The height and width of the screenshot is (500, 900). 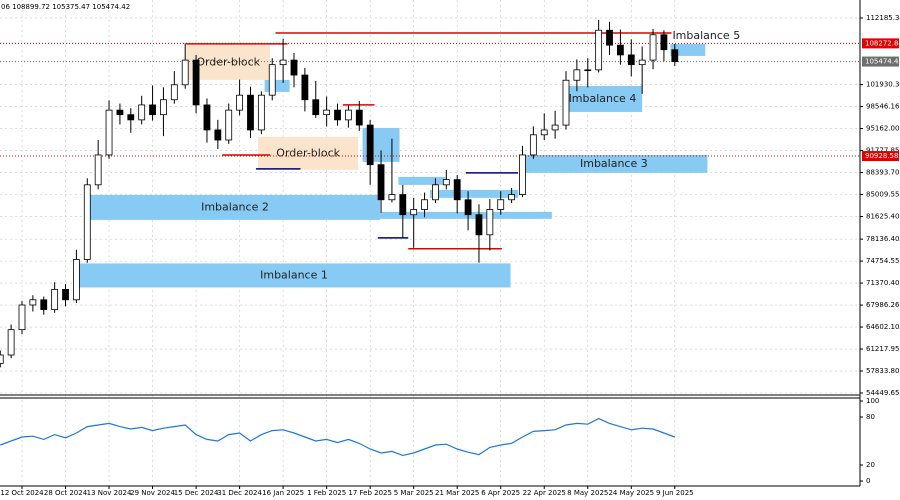 I want to click on price-label: 90928.58, so click(x=881, y=156).